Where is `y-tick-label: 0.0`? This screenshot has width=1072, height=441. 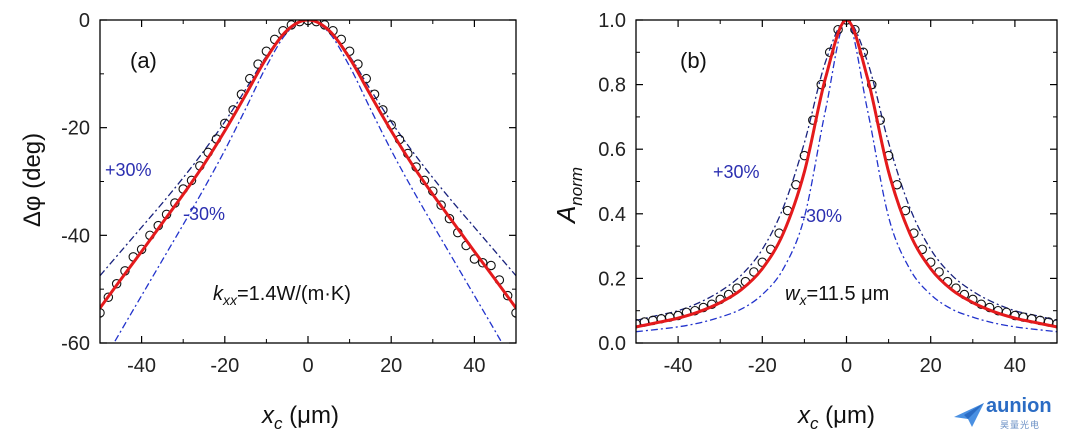 y-tick-label: 0.0 is located at coordinates (612, 344).